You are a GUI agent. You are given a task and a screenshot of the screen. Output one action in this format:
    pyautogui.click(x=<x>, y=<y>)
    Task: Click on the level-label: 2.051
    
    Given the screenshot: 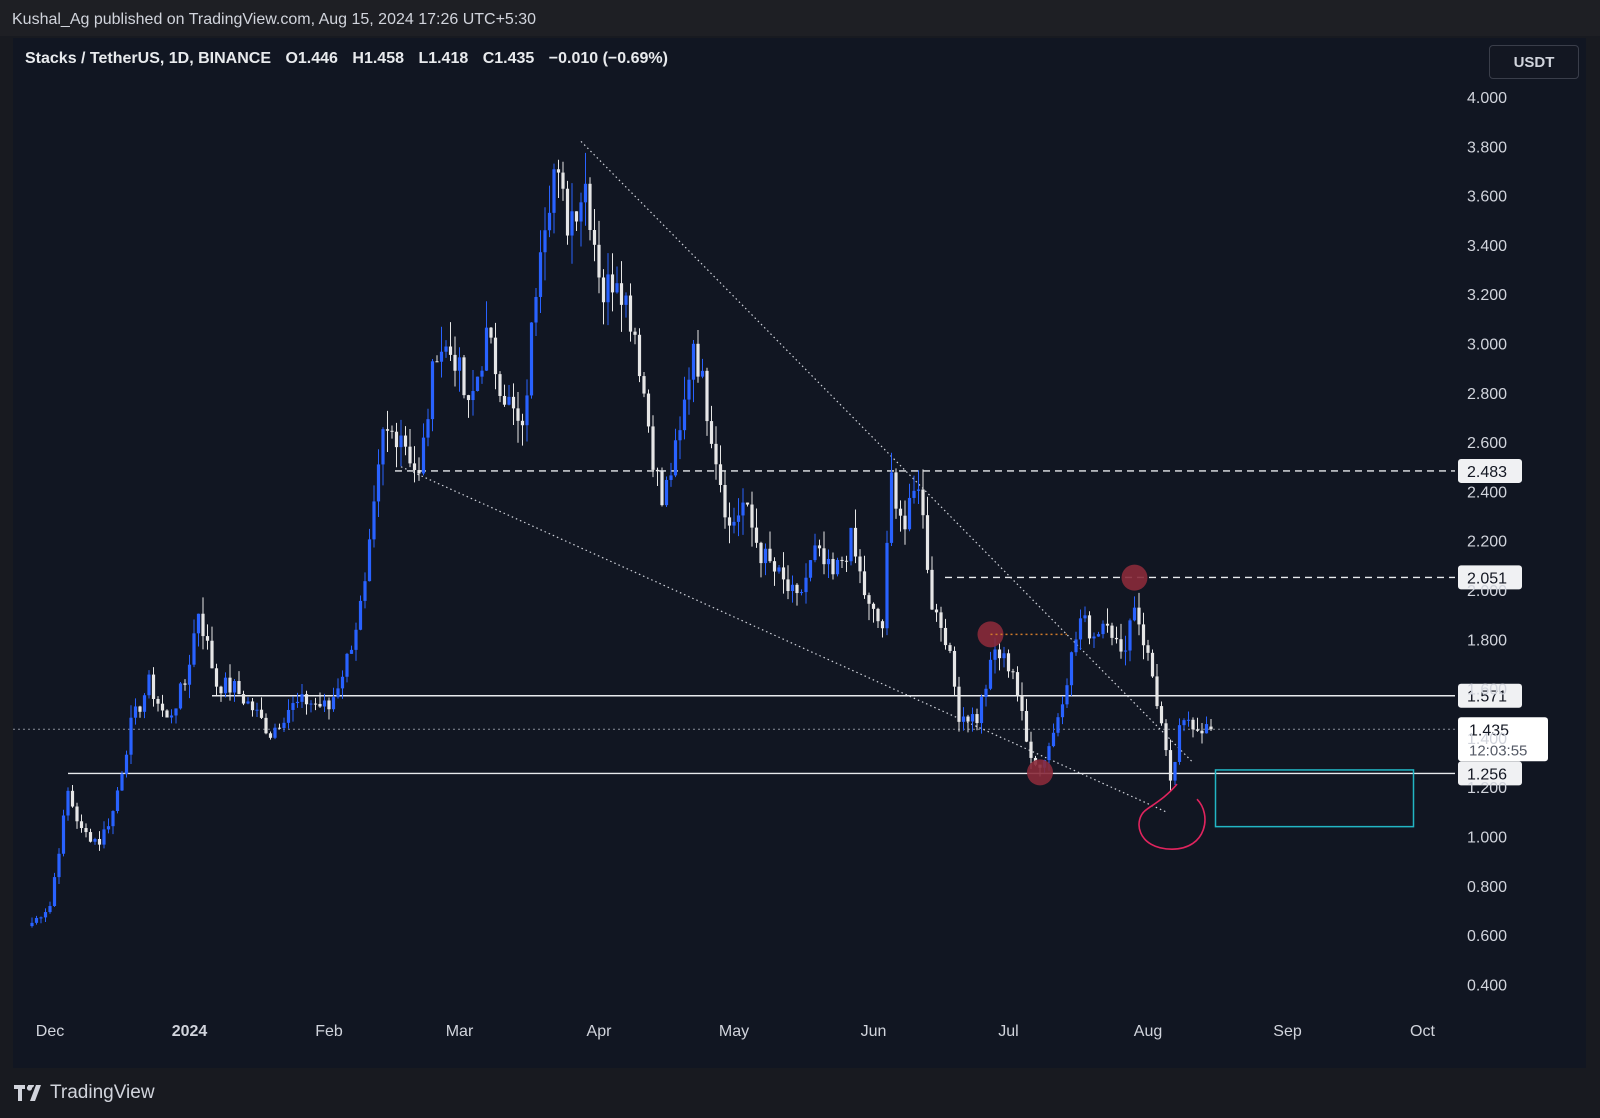 What is the action you would take?
    pyautogui.click(x=1487, y=578)
    